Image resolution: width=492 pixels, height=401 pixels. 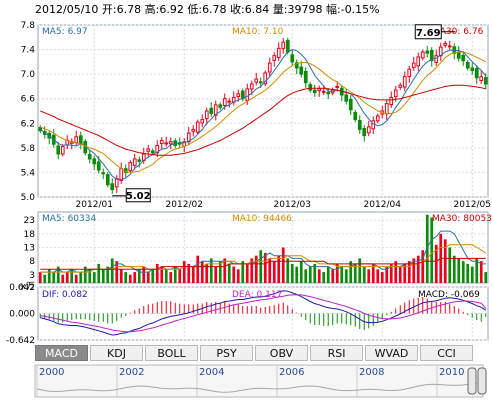 What do you see at coordinates (257, 388) in the screenshot?
I see `timeline-history-line` at bounding box center [257, 388].